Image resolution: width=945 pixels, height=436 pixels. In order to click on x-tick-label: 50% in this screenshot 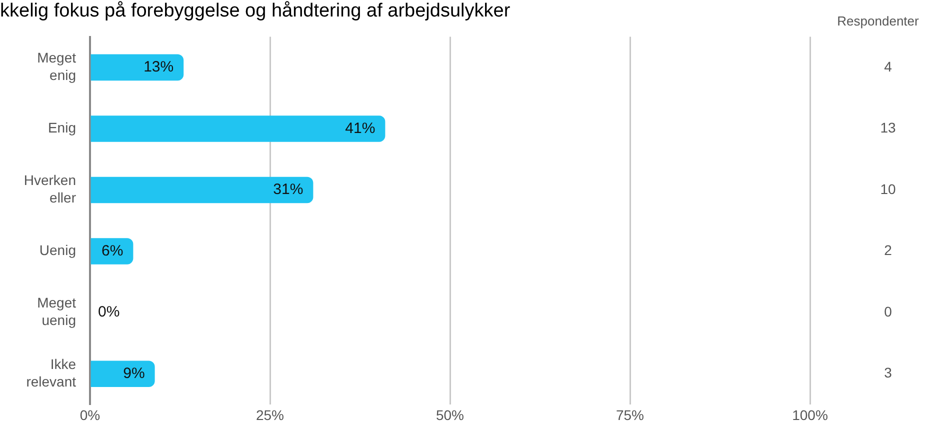, I will do `click(450, 414)`.